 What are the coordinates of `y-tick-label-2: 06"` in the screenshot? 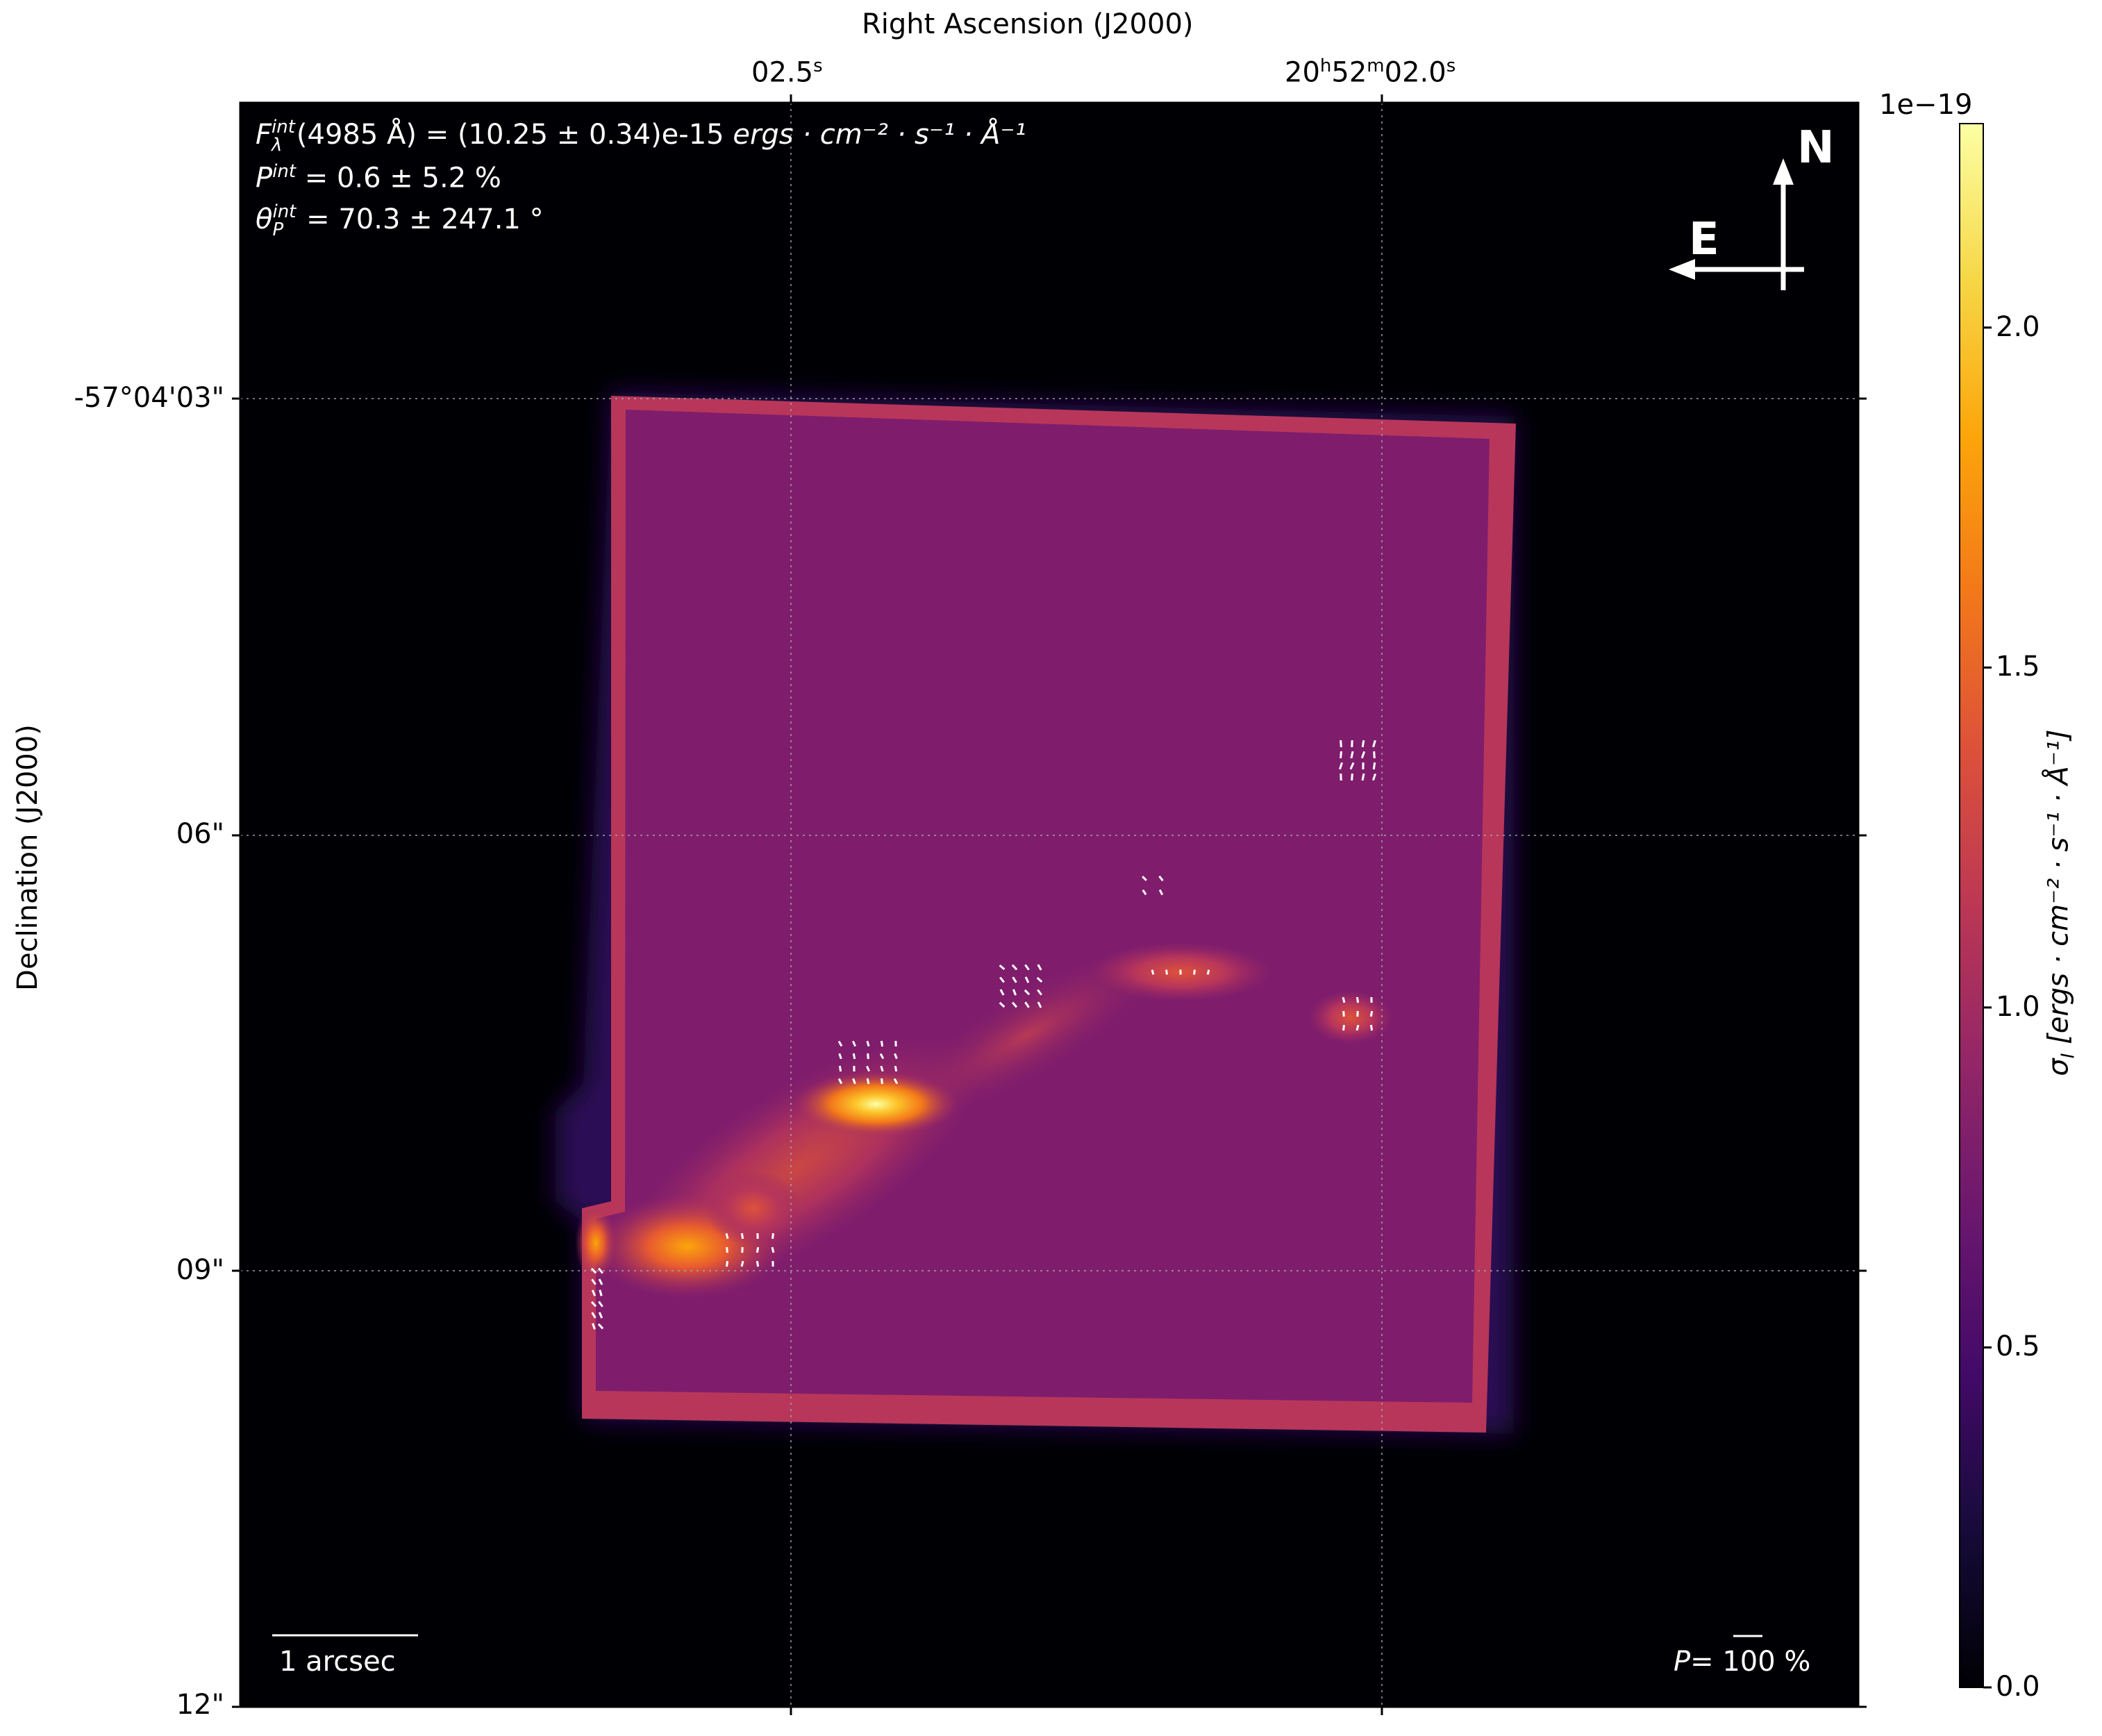 It's located at (200, 834).